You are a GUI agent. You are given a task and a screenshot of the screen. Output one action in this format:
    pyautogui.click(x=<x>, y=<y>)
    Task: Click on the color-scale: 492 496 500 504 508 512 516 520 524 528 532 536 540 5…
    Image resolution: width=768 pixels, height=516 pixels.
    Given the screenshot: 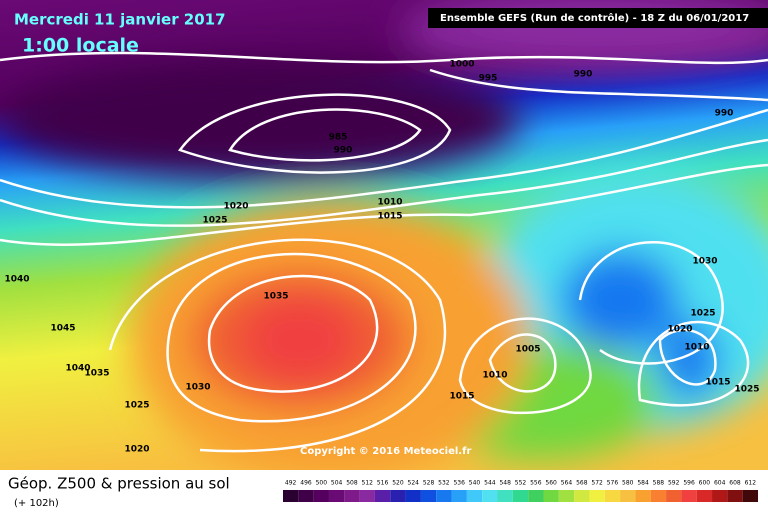 What is the action you would take?
    pyautogui.click(x=520, y=491)
    